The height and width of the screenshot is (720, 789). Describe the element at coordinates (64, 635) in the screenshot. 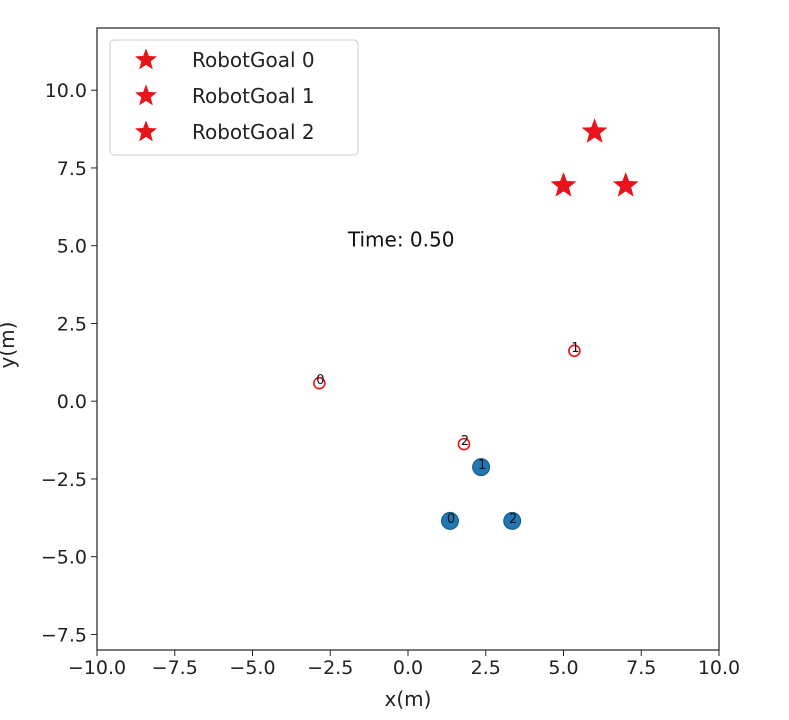

I see `y-tick-label: −7.5` at that location.